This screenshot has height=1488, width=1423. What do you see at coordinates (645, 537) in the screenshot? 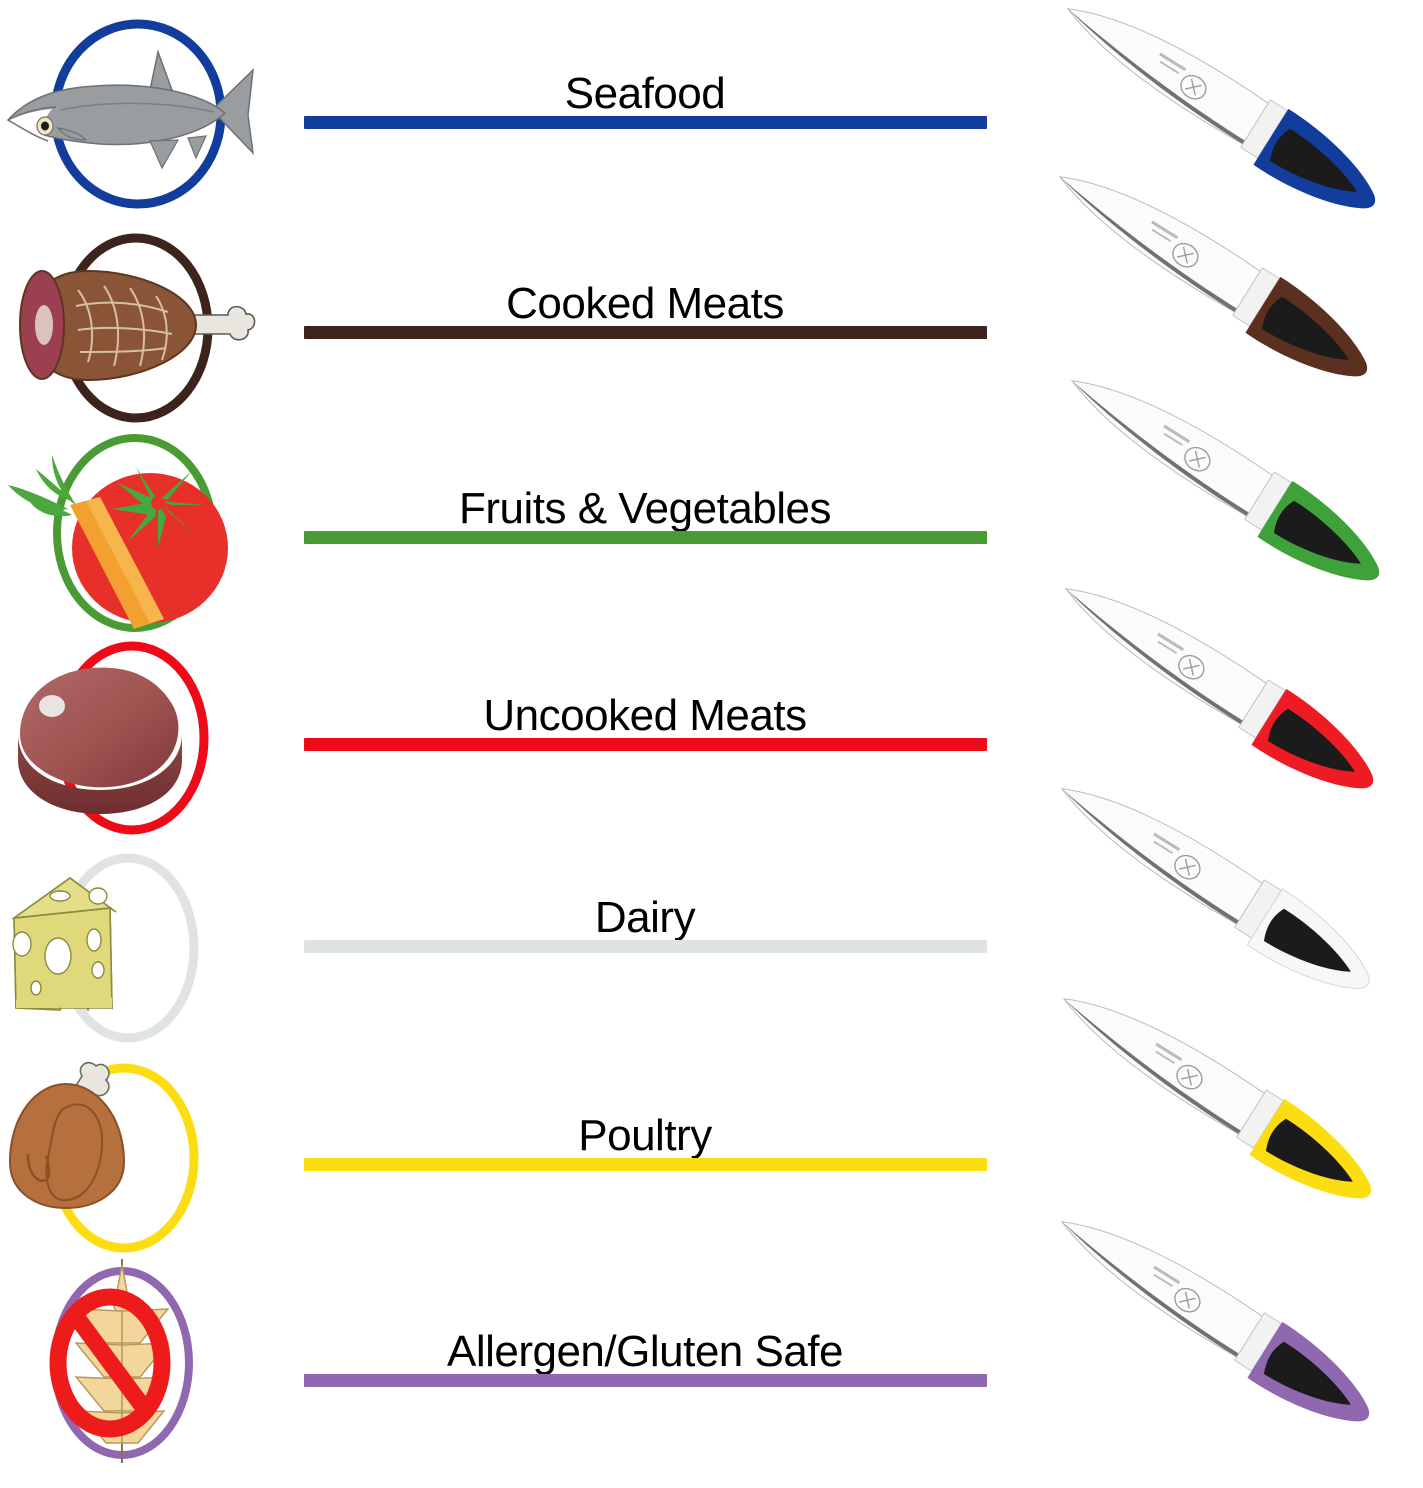
I see `color-bar-fruits-vegetables` at bounding box center [645, 537].